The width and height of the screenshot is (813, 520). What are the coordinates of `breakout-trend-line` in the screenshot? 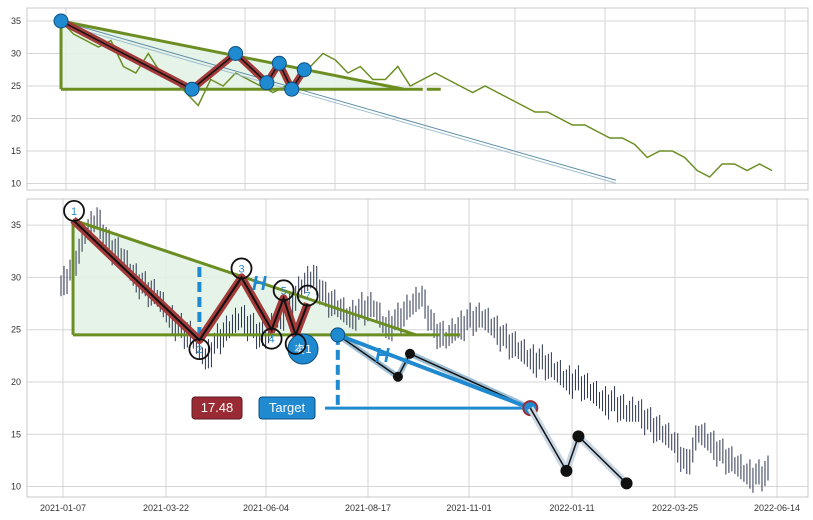 It's located at (434, 371).